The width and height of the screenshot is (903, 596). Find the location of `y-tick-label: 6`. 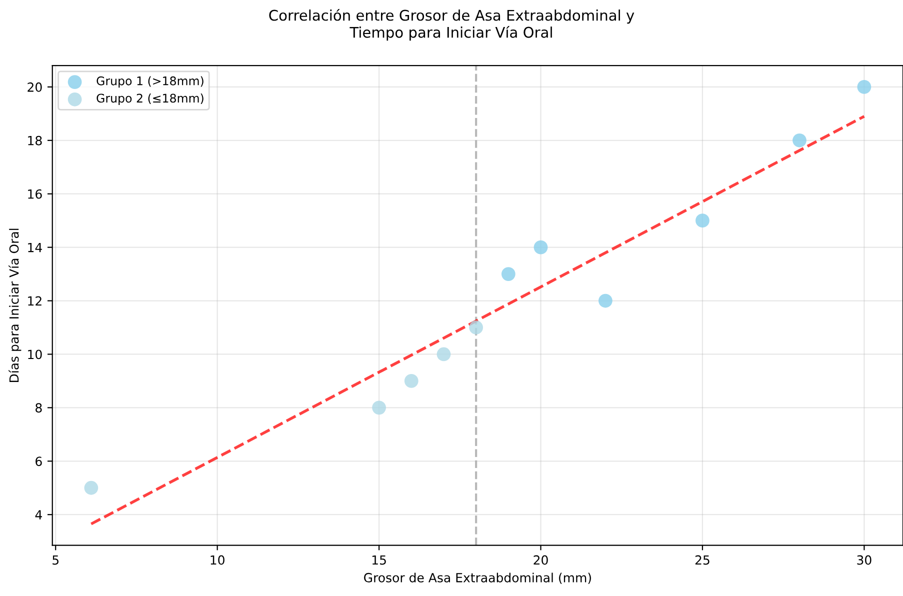

y-tick-label: 6 is located at coordinates (39, 461).